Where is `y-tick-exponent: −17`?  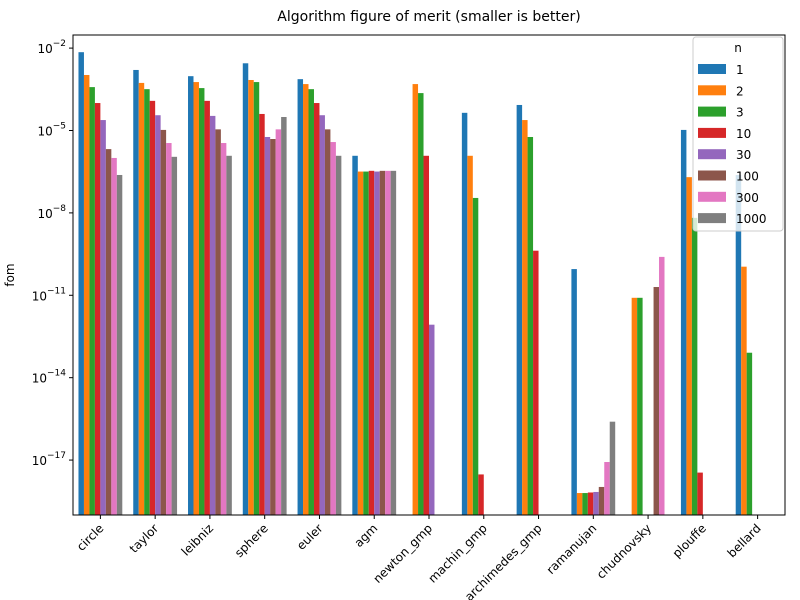 y-tick-exponent: −17 is located at coordinates (56, 456).